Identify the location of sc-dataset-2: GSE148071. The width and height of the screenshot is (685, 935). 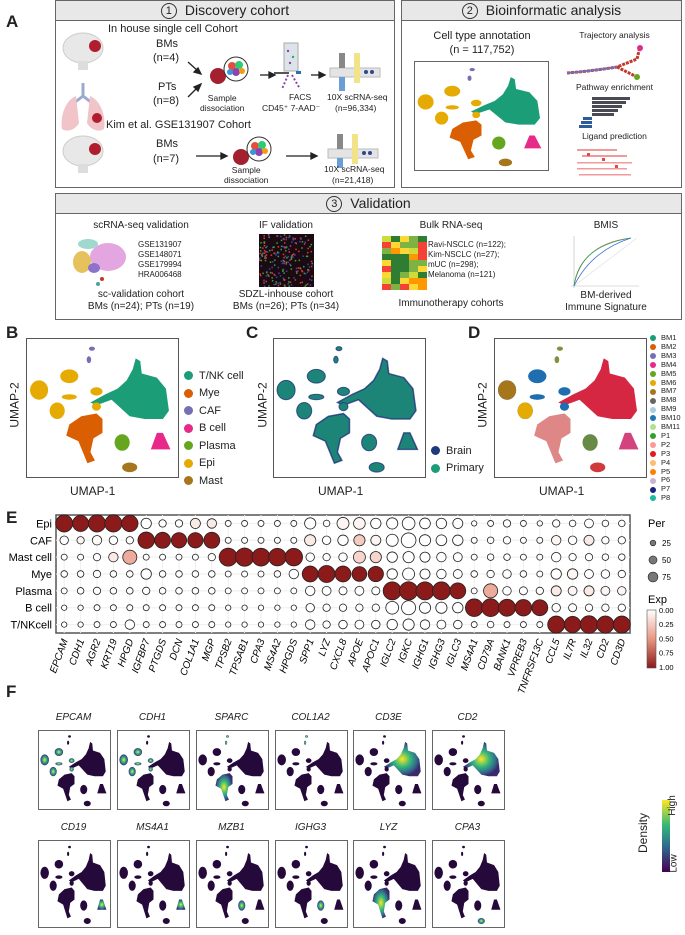
(160, 254).